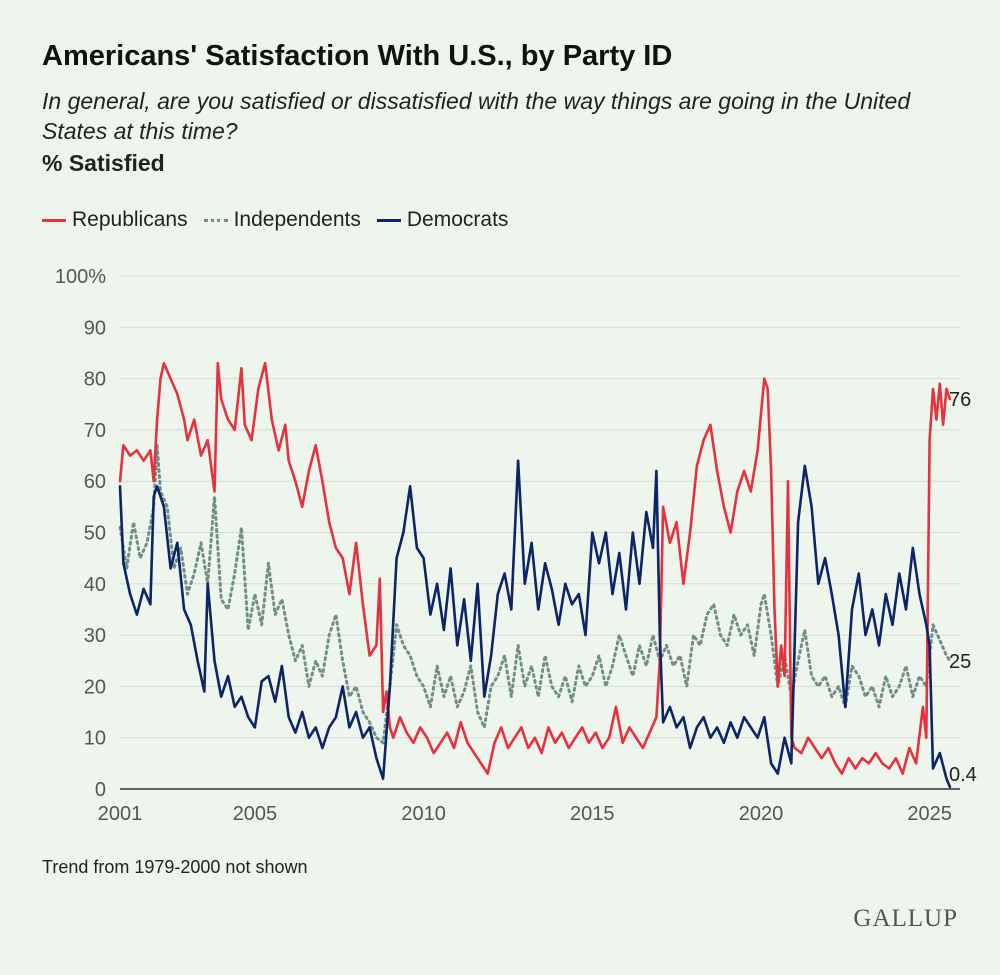 Image resolution: width=1000 pixels, height=975 pixels. What do you see at coordinates (255, 814) in the screenshot?
I see `x-tick-label: 2005` at bounding box center [255, 814].